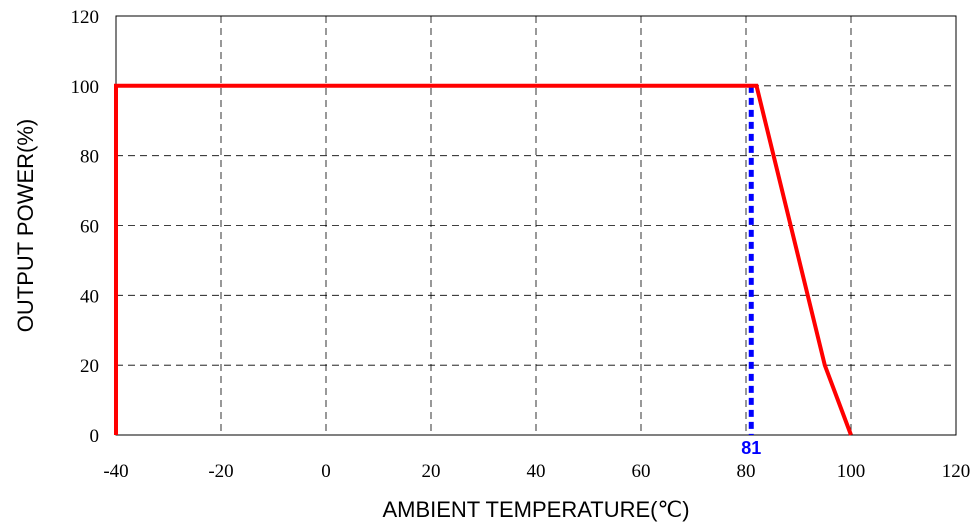 The image size is (977, 526). Describe the element at coordinates (89, 296) in the screenshot. I see `y-tick-label: 40` at that location.